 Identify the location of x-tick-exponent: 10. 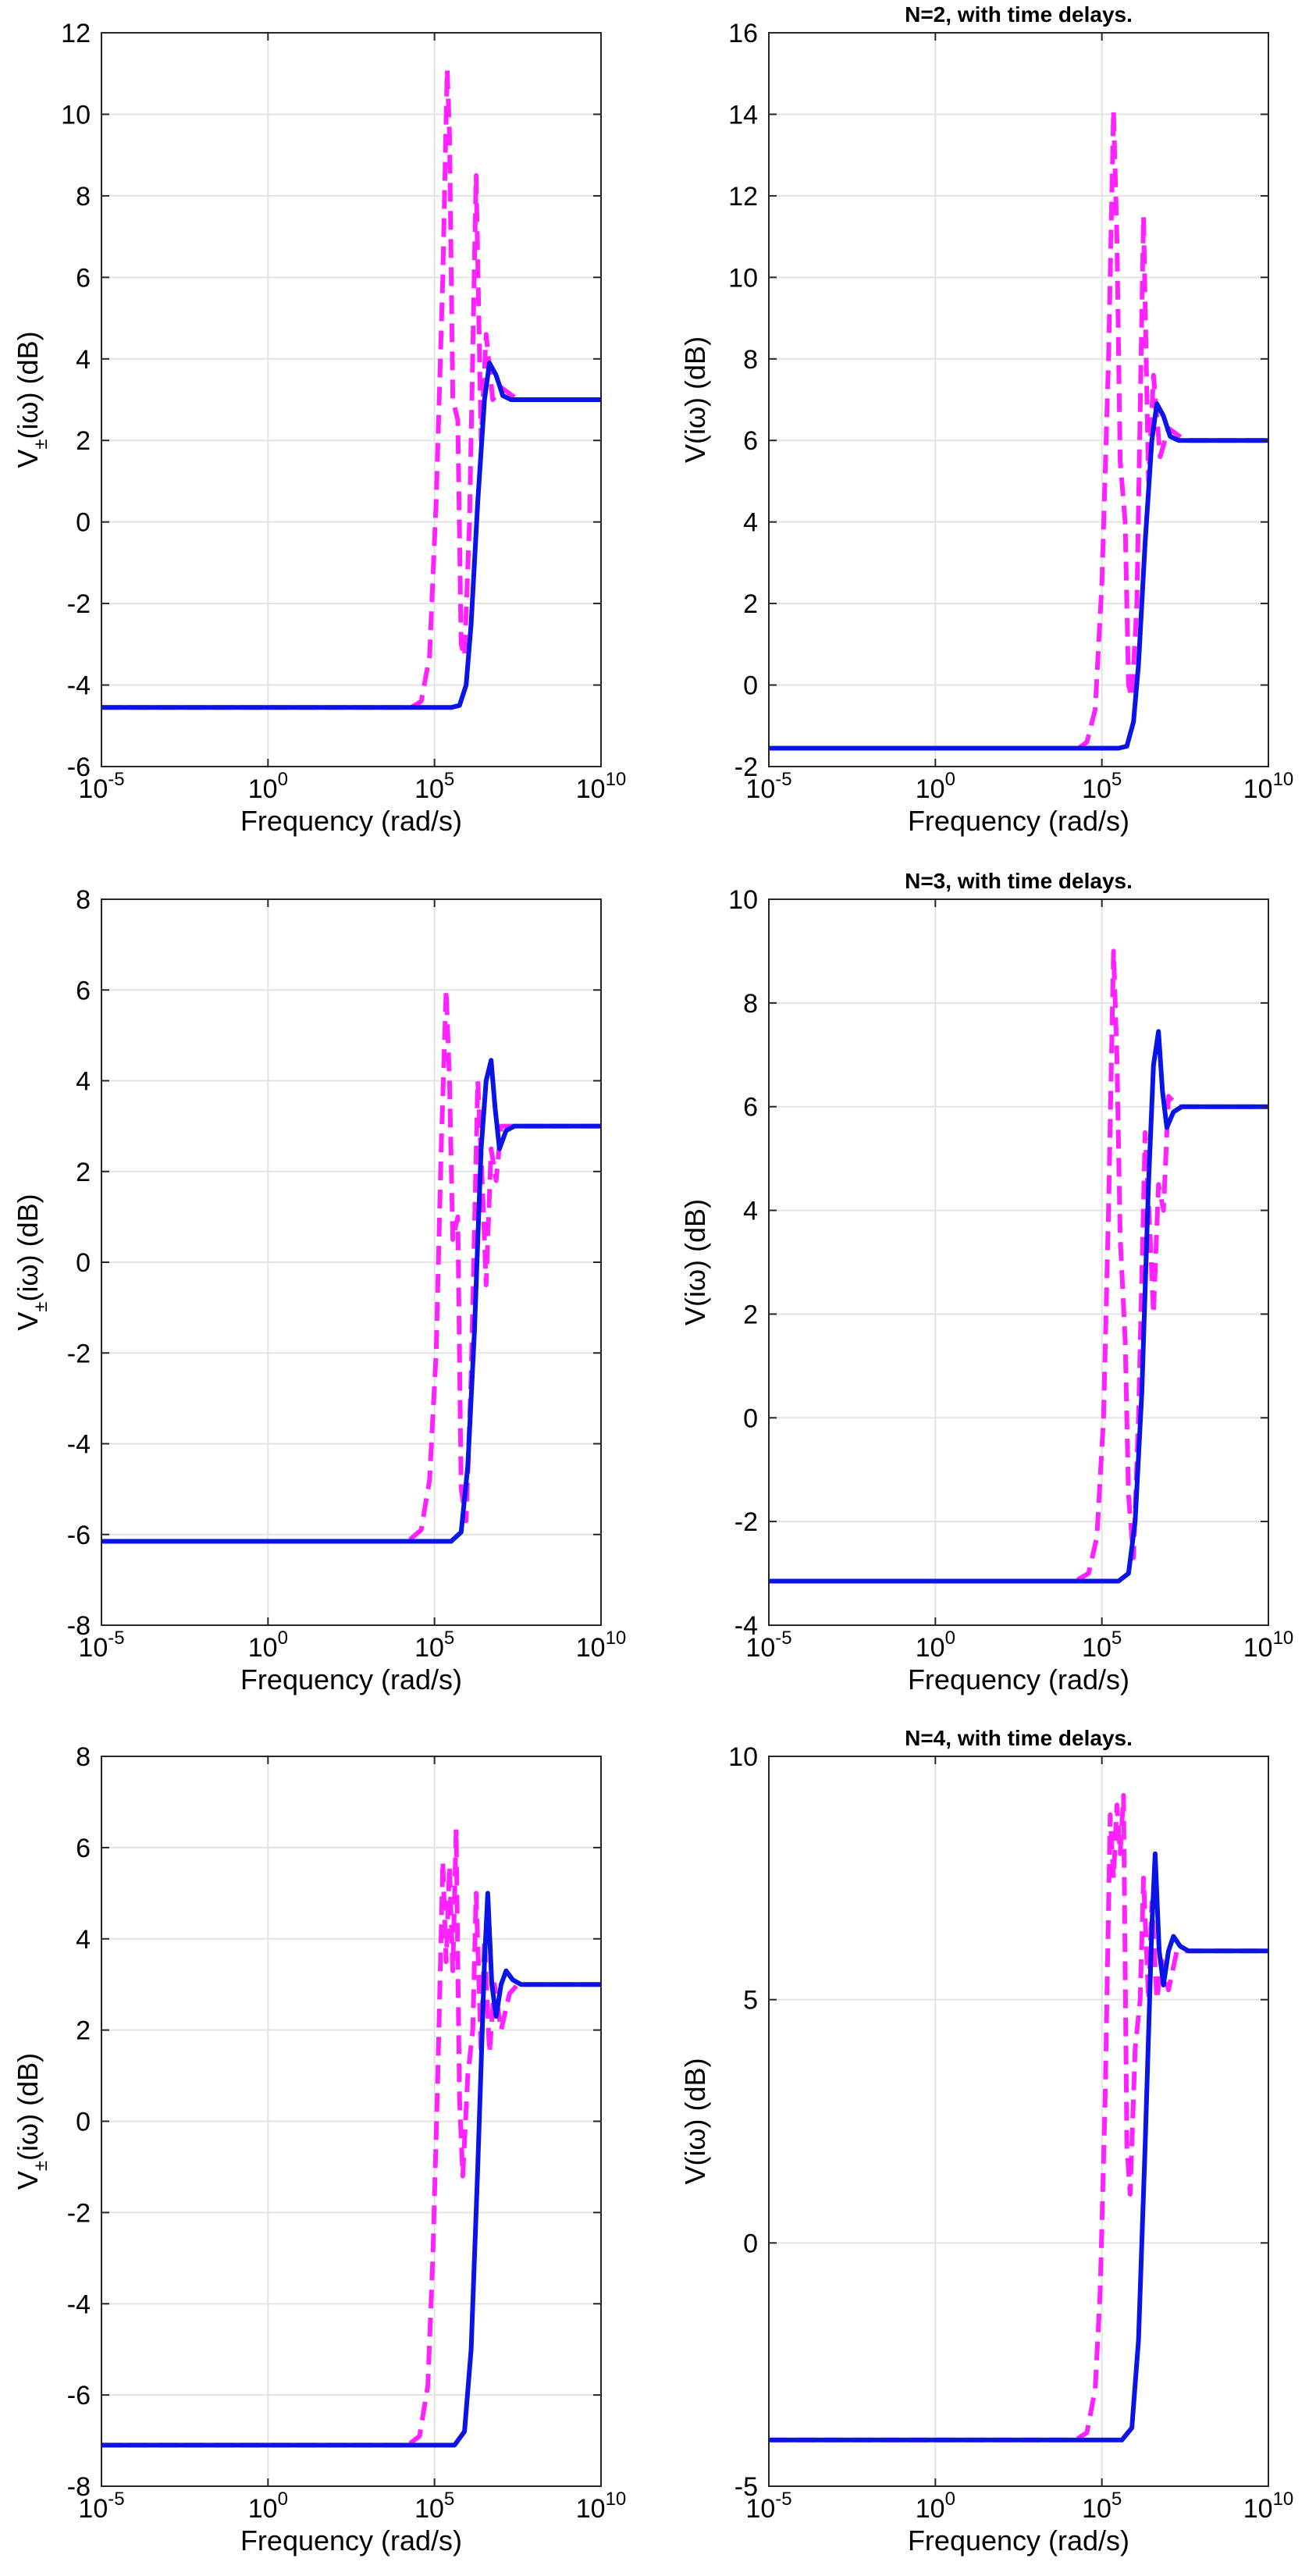
(616, 1638).